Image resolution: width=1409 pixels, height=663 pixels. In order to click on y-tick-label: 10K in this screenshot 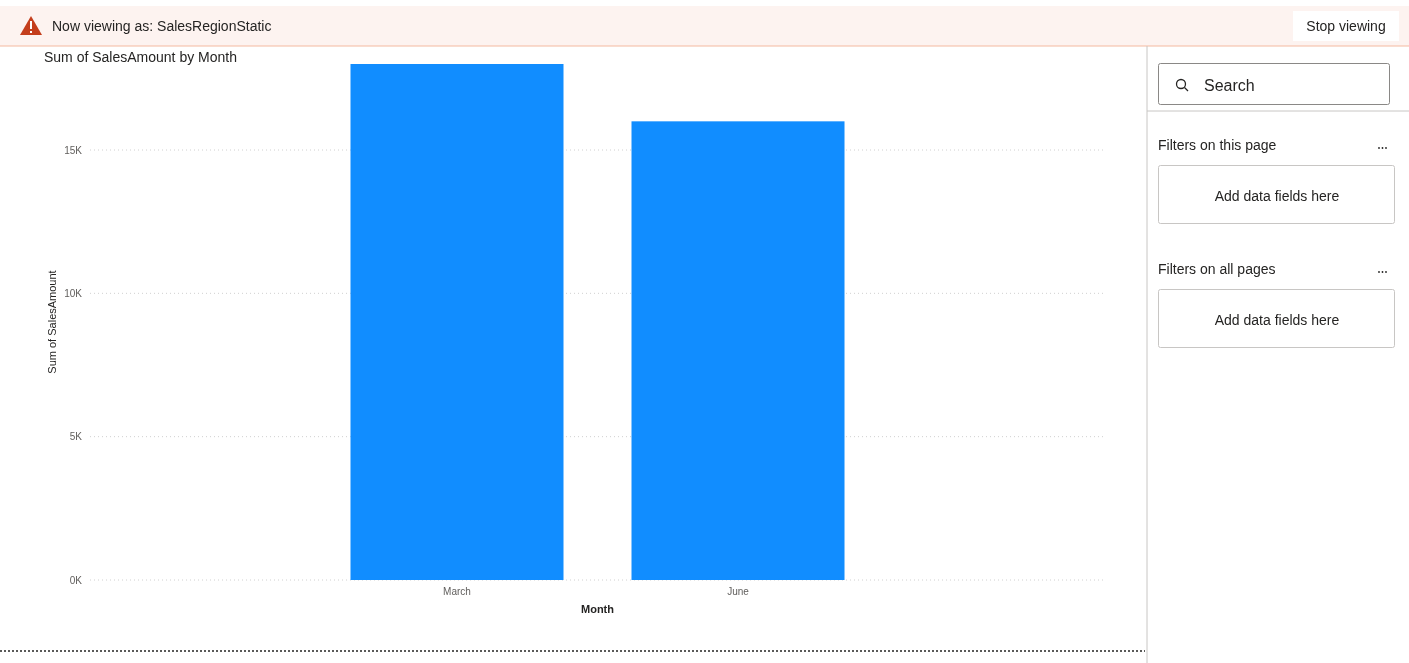, I will do `click(73, 293)`.